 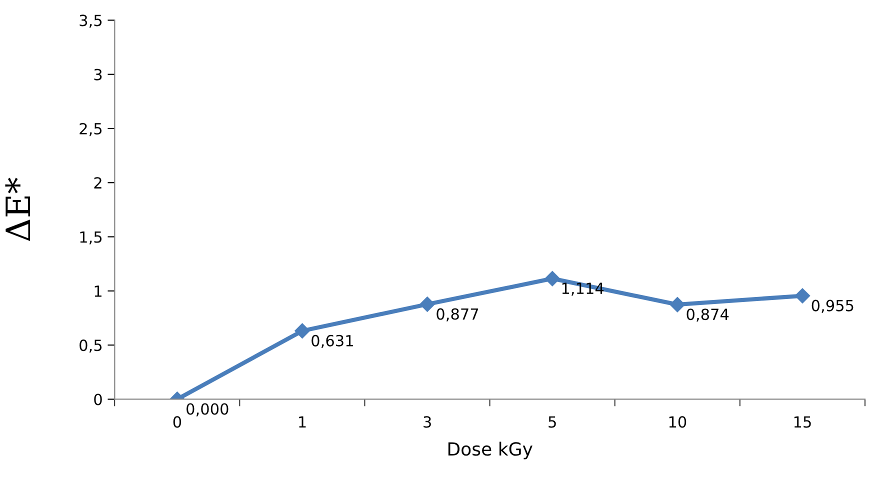 I want to click on y-tick-label: 3, so click(x=98, y=74).